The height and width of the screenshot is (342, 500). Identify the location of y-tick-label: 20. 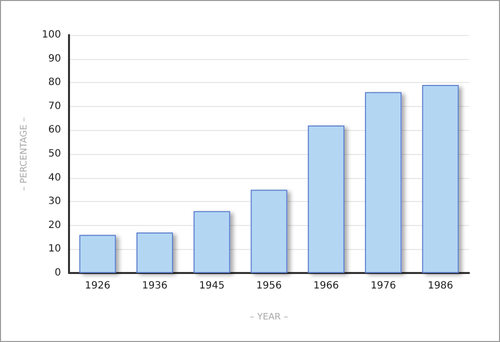
(54, 225).